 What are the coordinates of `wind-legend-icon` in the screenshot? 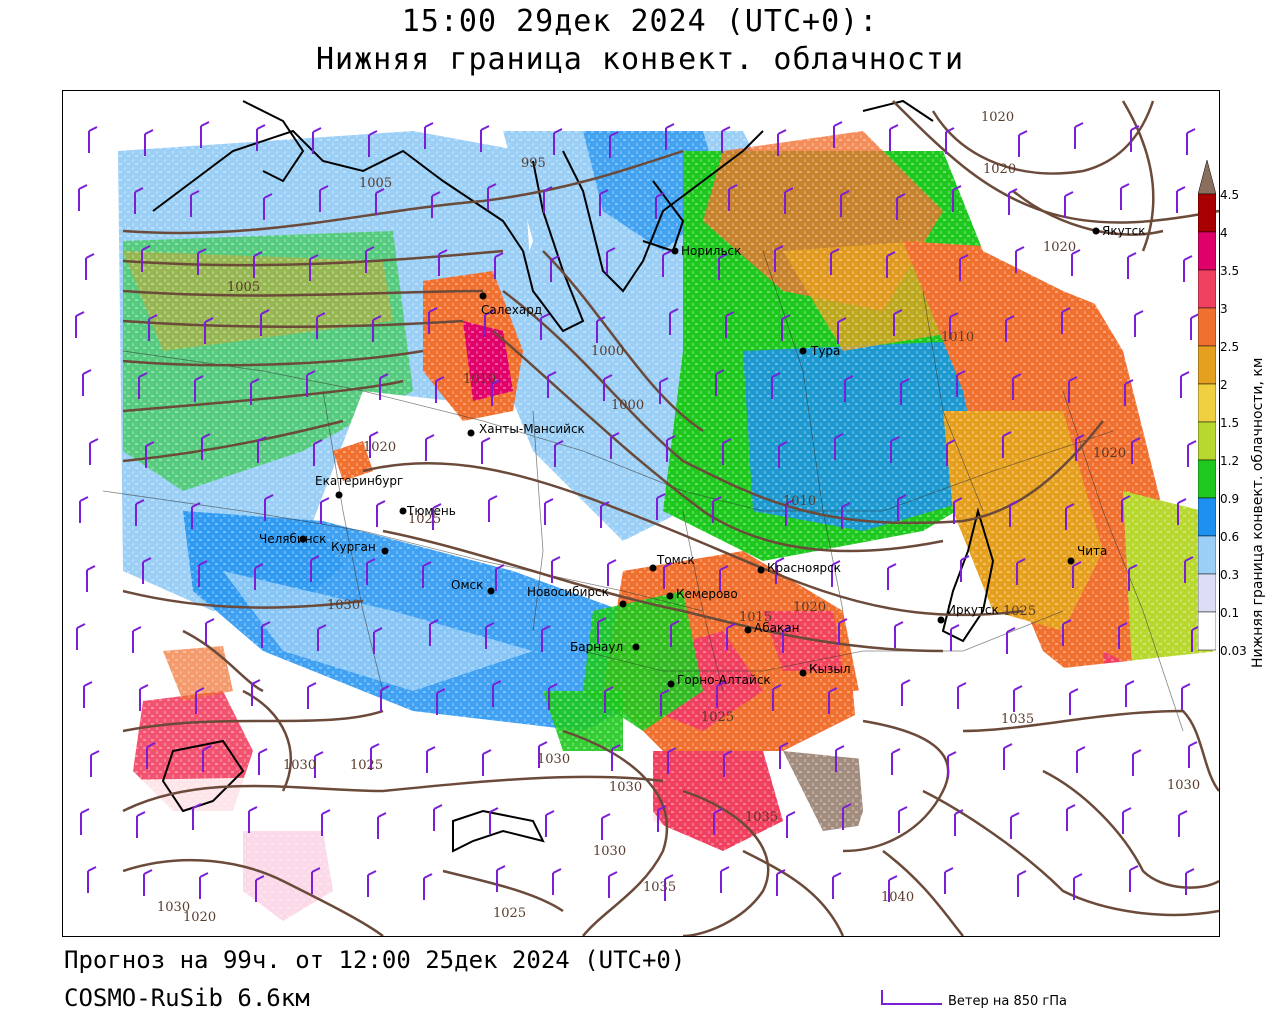 It's located at (911, 997).